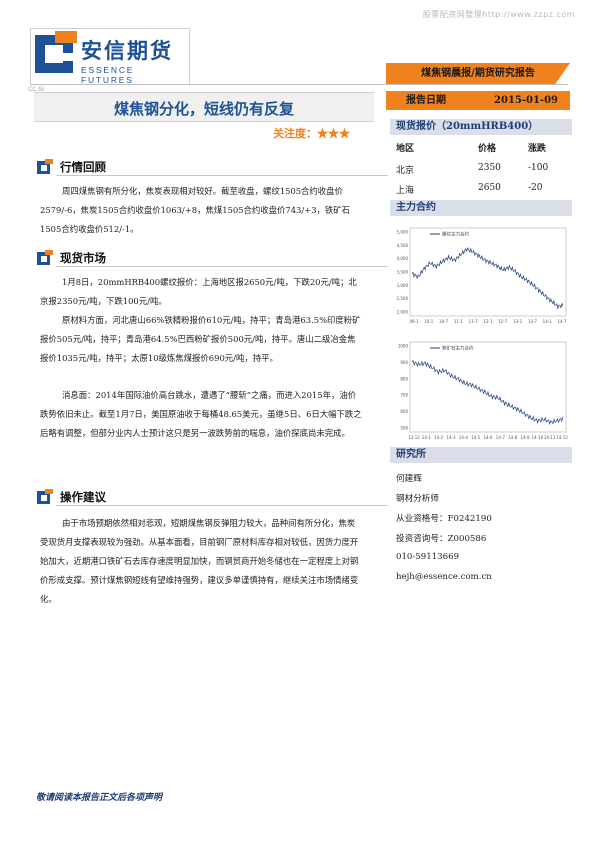  What do you see at coordinates (538, 168) in the screenshot?
I see `cell-change: -100` at bounding box center [538, 168].